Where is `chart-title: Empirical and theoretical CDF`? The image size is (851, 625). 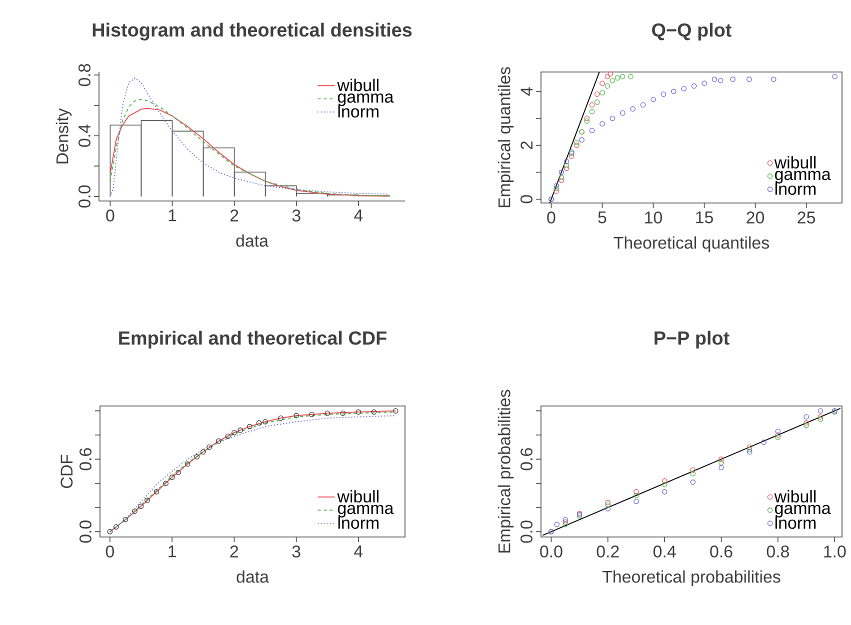
chart-title: Empirical and theoretical CDF is located at coordinates (252, 339).